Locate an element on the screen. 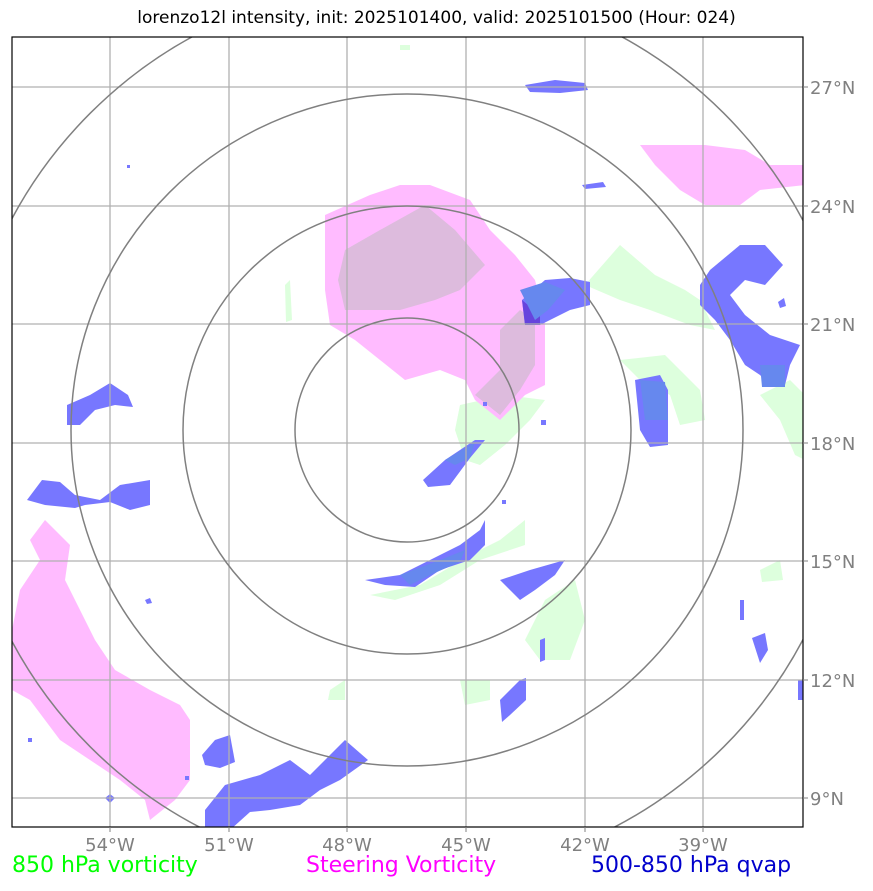 The image size is (873, 891). lat-label-24n: 24°N is located at coordinates (832, 207).